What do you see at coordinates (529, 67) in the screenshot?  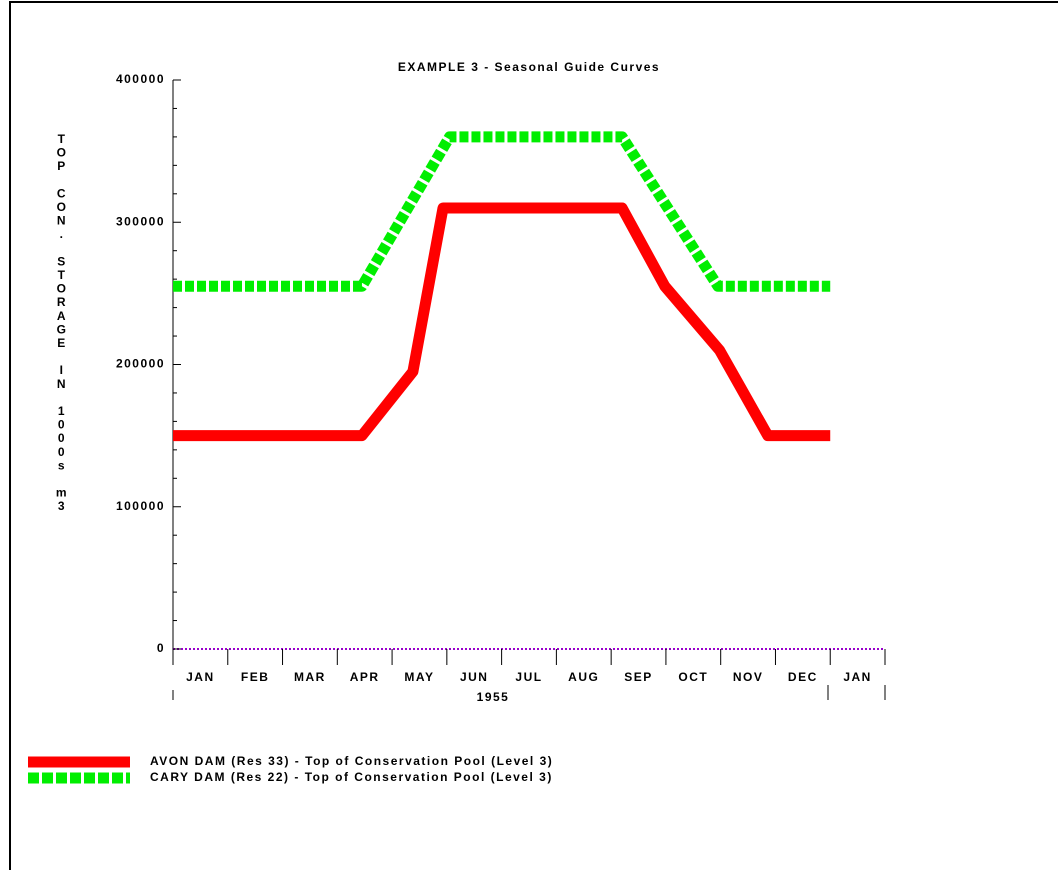 I see `chart-title: EXAMPLE 3 - Seasonal Guide Curves` at bounding box center [529, 67].